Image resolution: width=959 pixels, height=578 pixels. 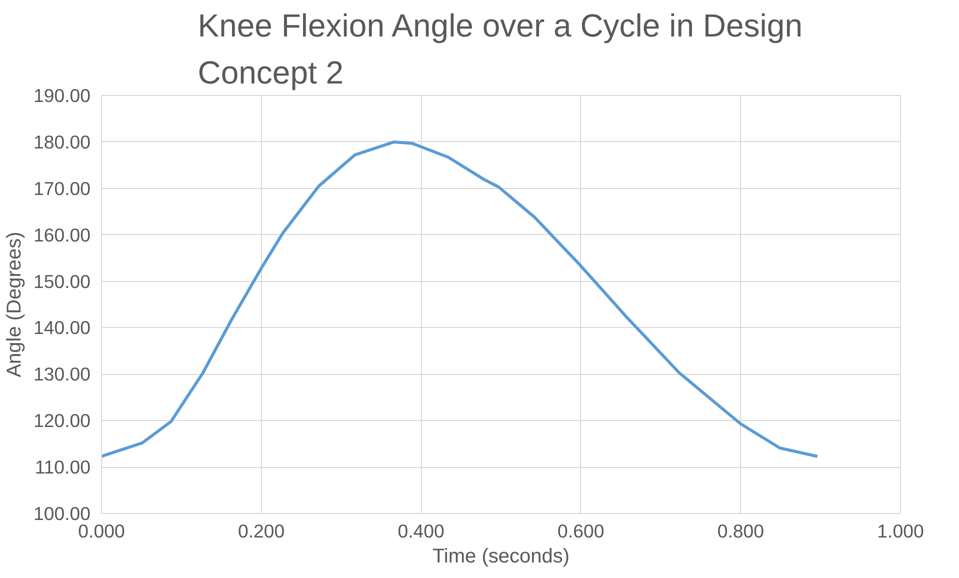 What do you see at coordinates (900, 531) in the screenshot?
I see `x-tick-label: 1.000` at bounding box center [900, 531].